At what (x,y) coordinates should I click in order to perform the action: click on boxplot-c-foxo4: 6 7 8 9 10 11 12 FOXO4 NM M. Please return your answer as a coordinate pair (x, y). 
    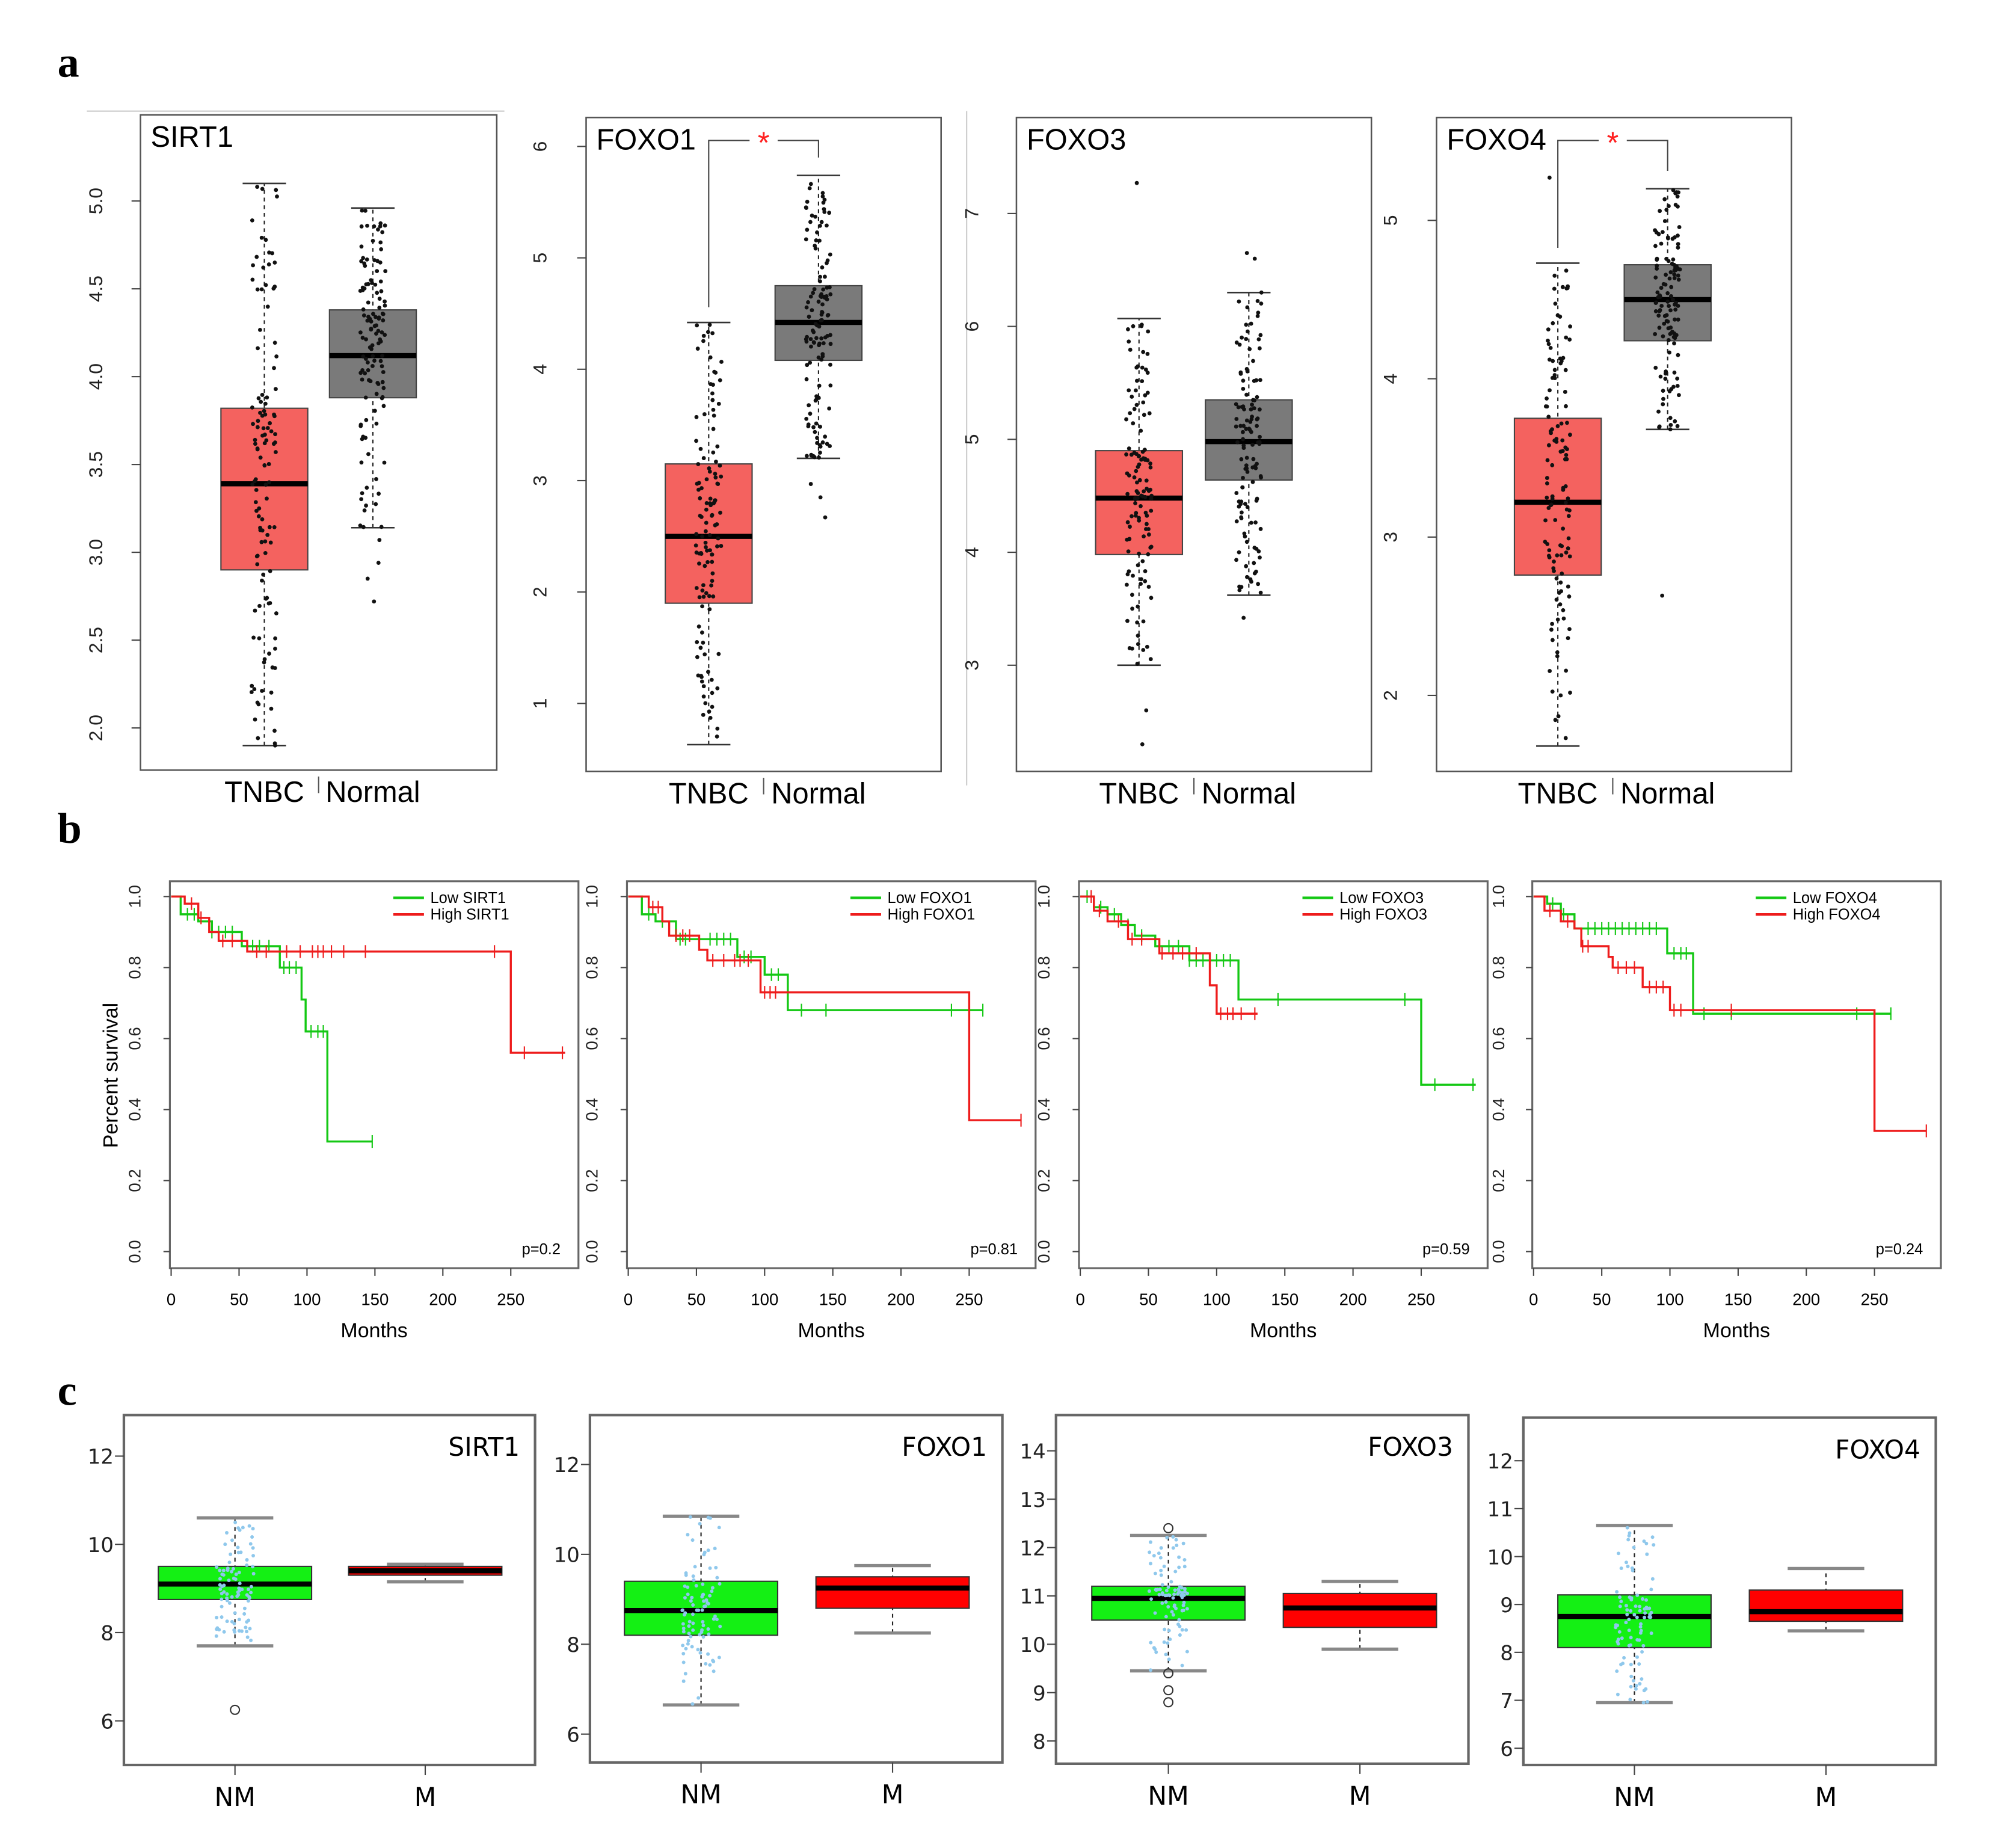
    Looking at the image, I should click on (1712, 1614).